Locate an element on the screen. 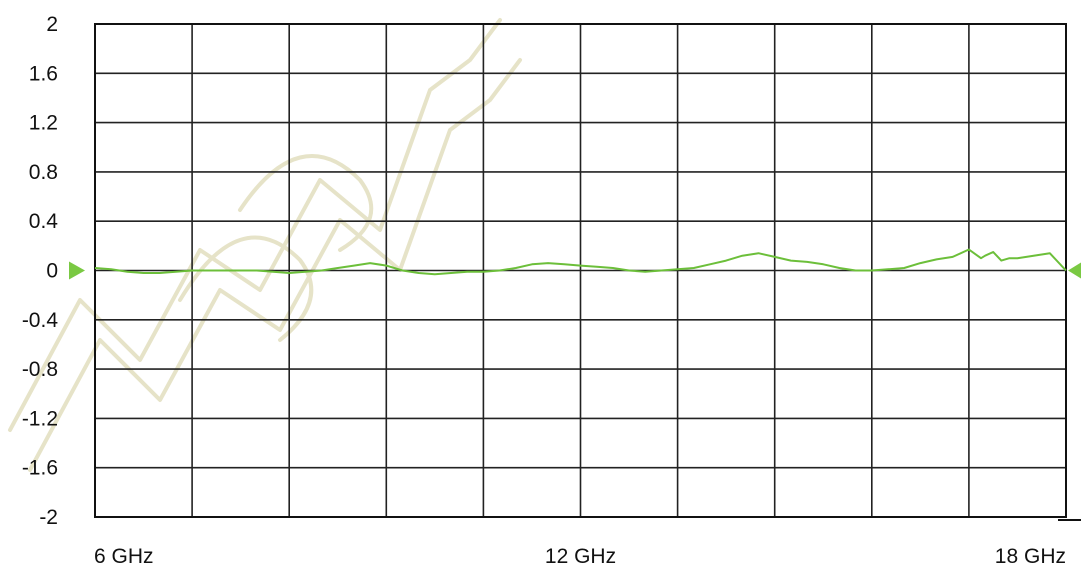 The height and width of the screenshot is (573, 1081). y-axis-ticks: 2 1.6 1.2 0.8 0.4 0 -0.4 -0.8 -1.2 -1.6 -2 is located at coordinates (40, 271).